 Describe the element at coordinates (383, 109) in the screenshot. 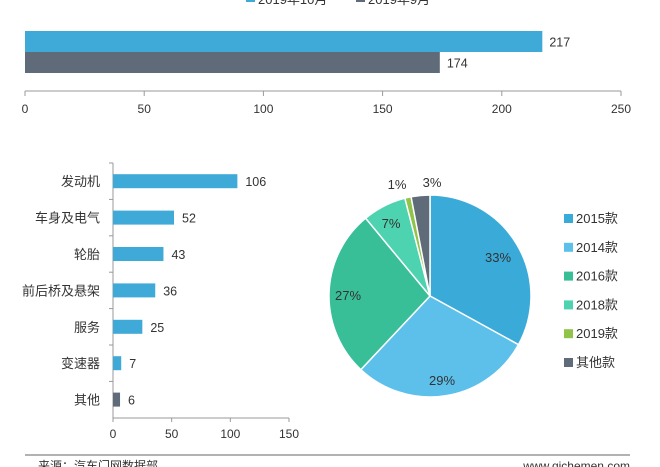

I see `top-x-tick-label-3: 150` at that location.